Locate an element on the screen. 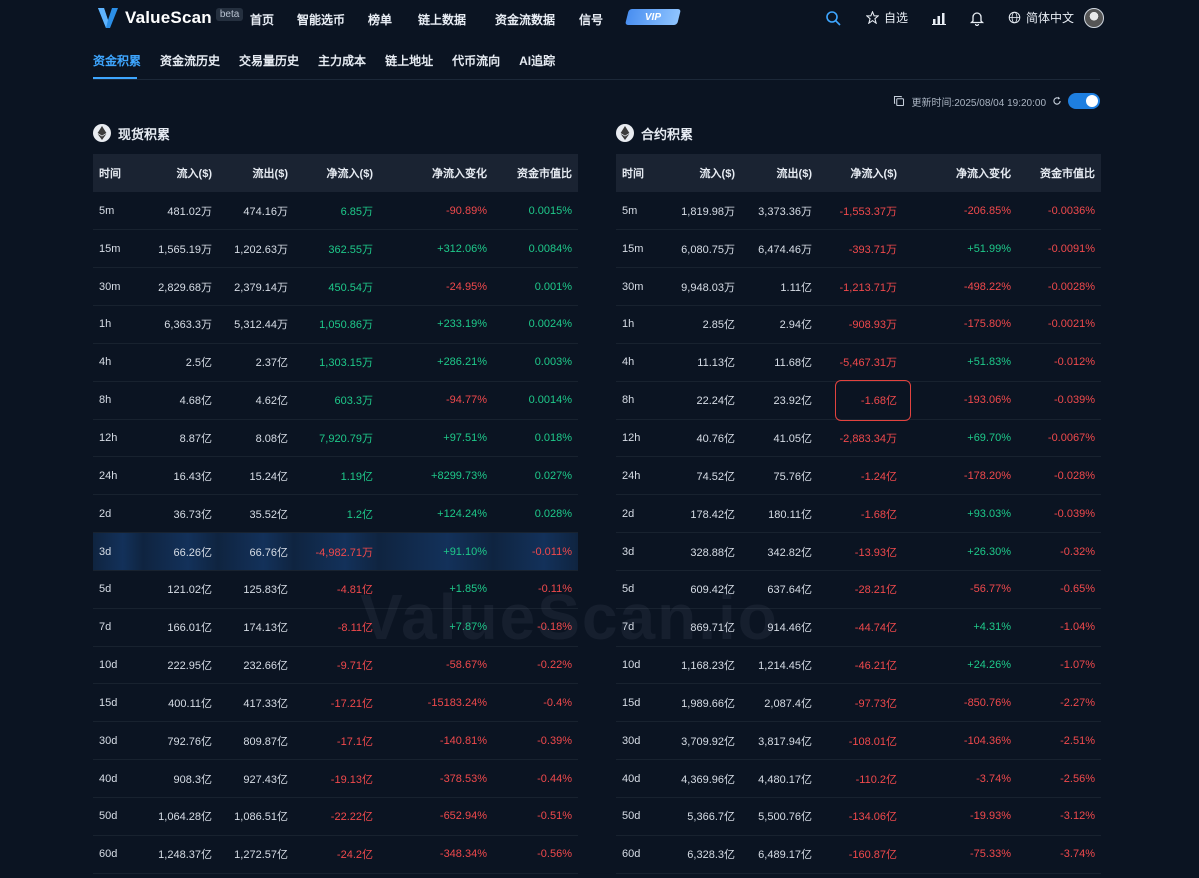 The width and height of the screenshot is (1199, 878). vip-badge: VIP is located at coordinates (653, 17).